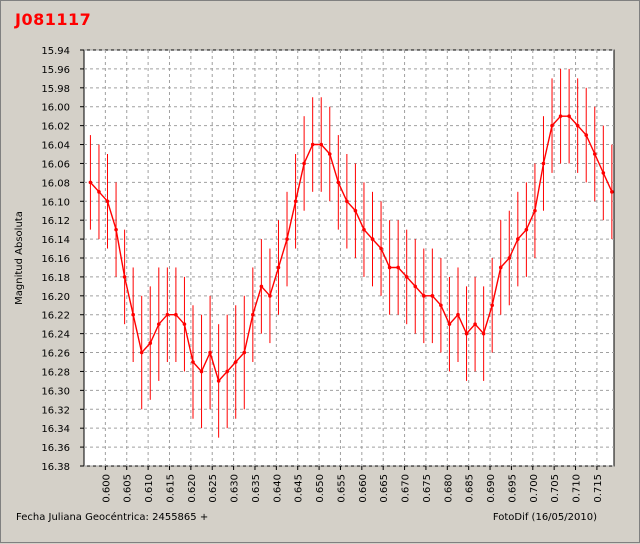  What do you see at coordinates (149, 488) in the screenshot?
I see `x-tick-label: 0.610` at bounding box center [149, 488].